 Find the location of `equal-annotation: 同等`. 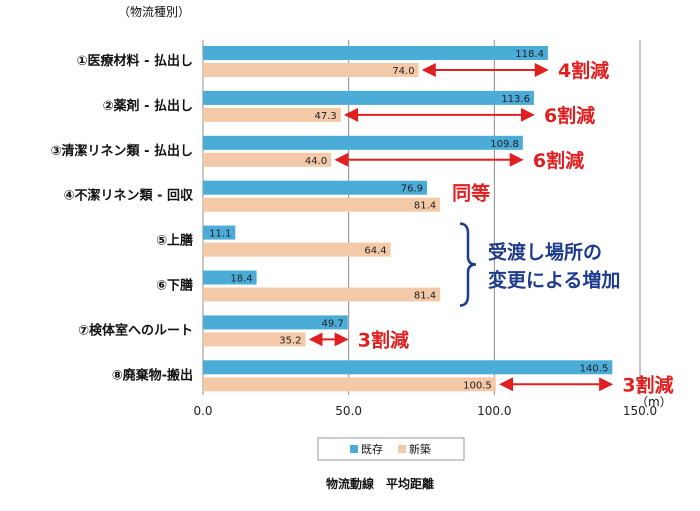

equal-annotation: 同等 is located at coordinates (471, 193).